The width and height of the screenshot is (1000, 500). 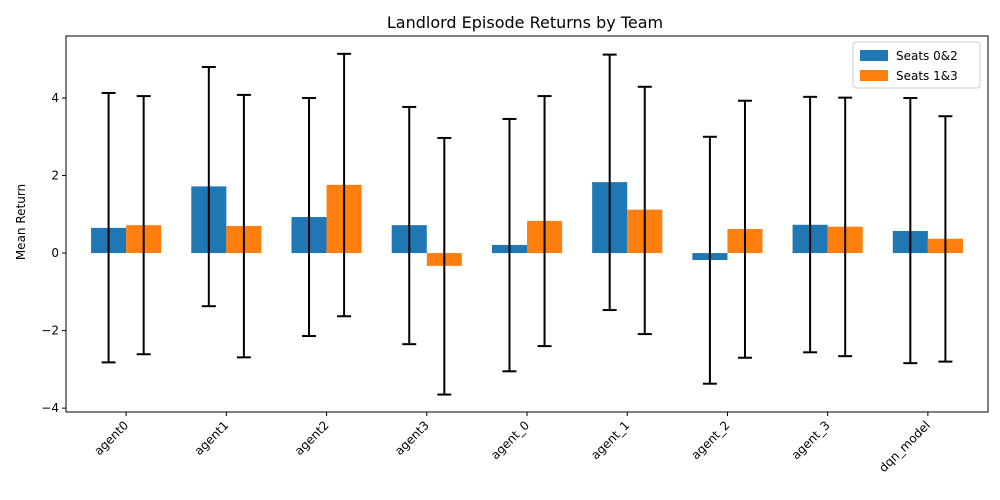 What do you see at coordinates (312, 438) in the screenshot?
I see `x-tick-label: agent2` at bounding box center [312, 438].